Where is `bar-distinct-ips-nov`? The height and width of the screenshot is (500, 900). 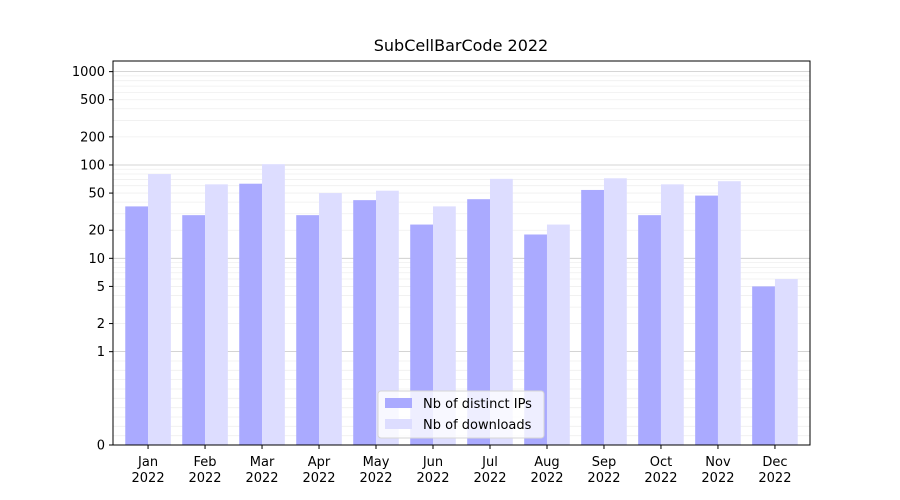
bar-distinct-ips-nov is located at coordinates (706, 320).